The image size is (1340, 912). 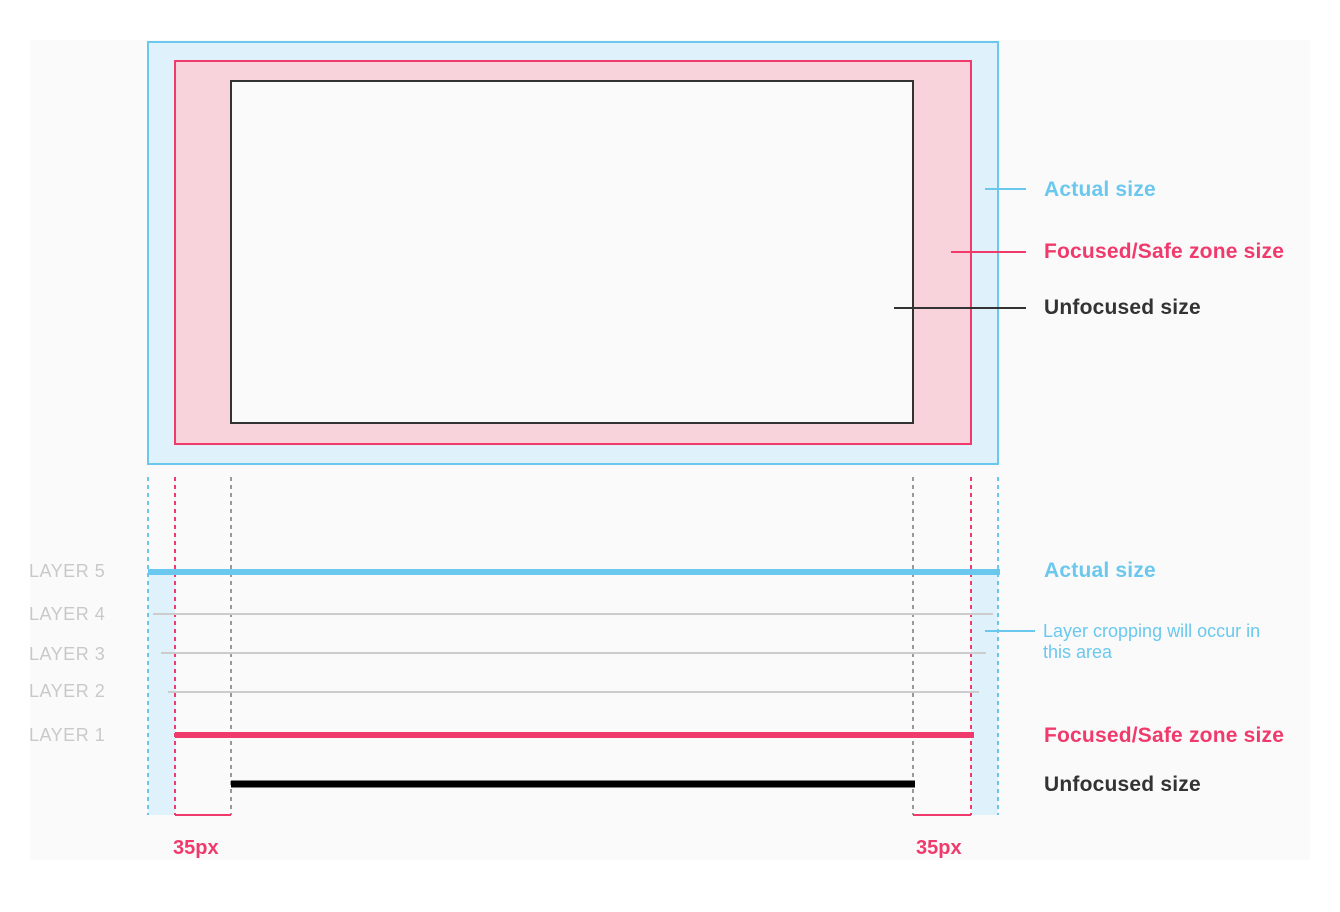 What do you see at coordinates (1122, 784) in the screenshot?
I see `bottom-unfocused-label: Unfocused size` at bounding box center [1122, 784].